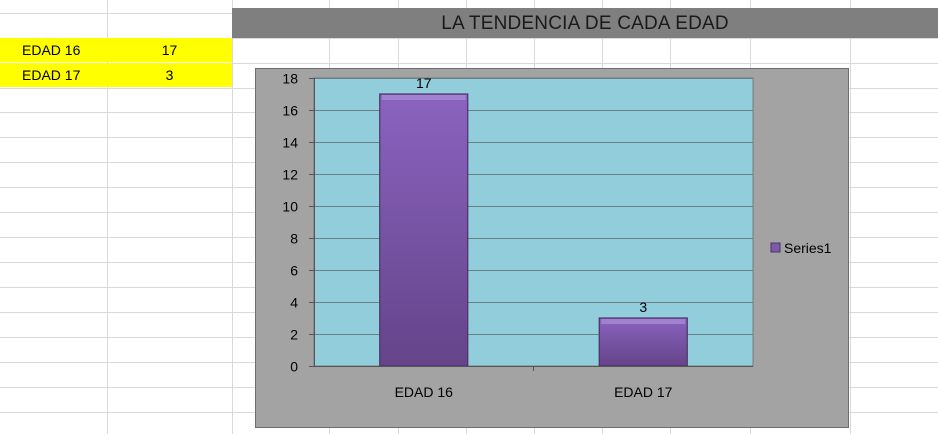  Describe the element at coordinates (294, 239) in the screenshot. I see `y-tick-label: 8` at that location.